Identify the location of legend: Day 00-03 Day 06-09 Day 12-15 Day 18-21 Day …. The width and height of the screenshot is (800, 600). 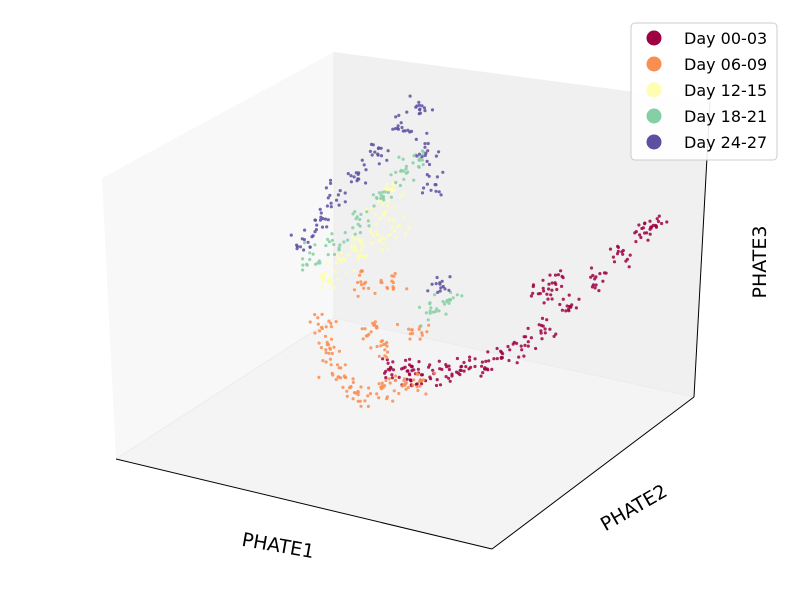
(704, 91).